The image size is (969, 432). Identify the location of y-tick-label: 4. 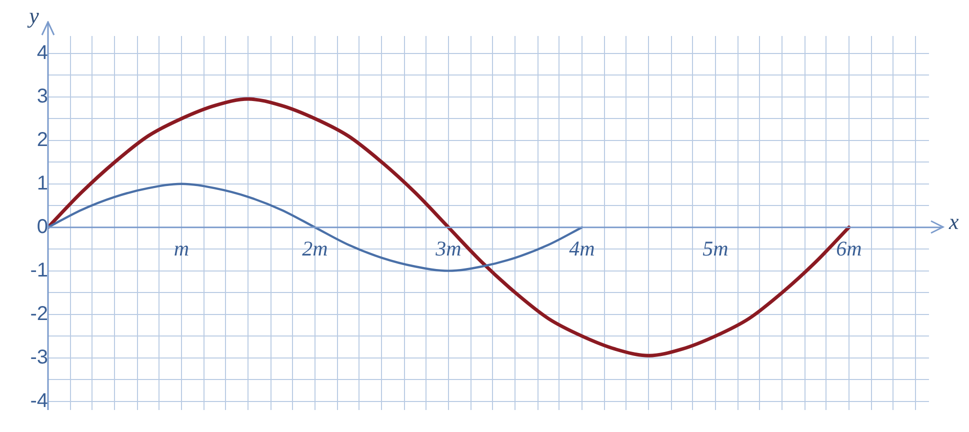
(42, 53).